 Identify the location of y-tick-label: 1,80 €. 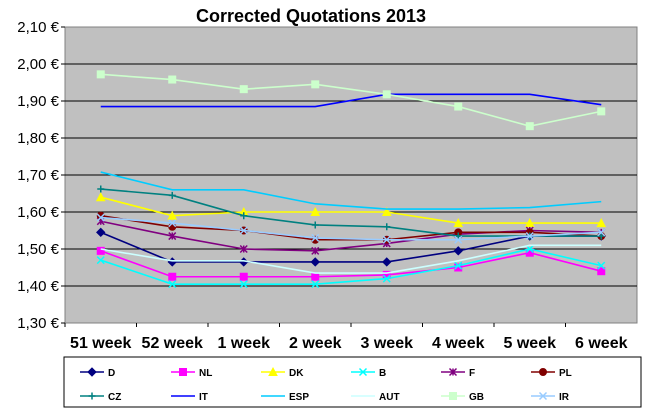
(38, 138).